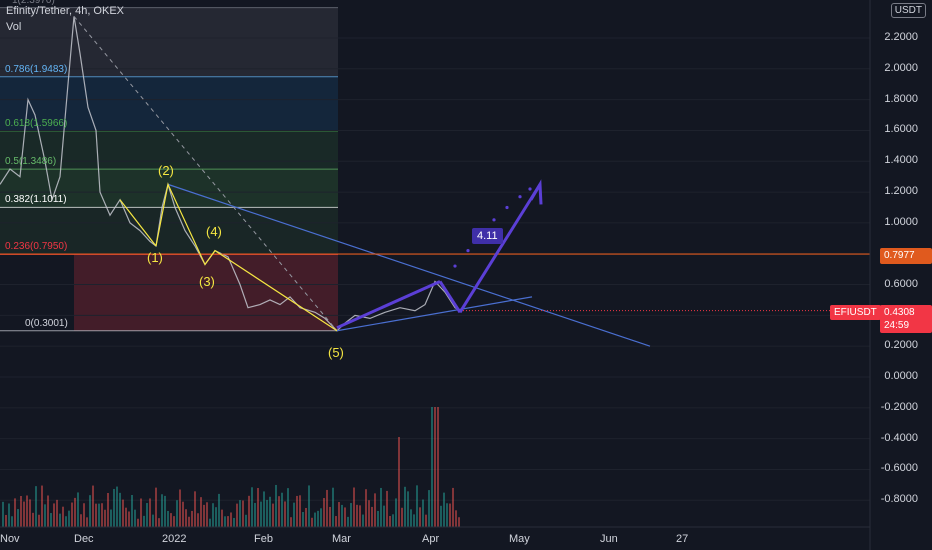 The width and height of the screenshot is (932, 550). I want to click on fib-level-label: 0(0.3001), so click(46, 323).